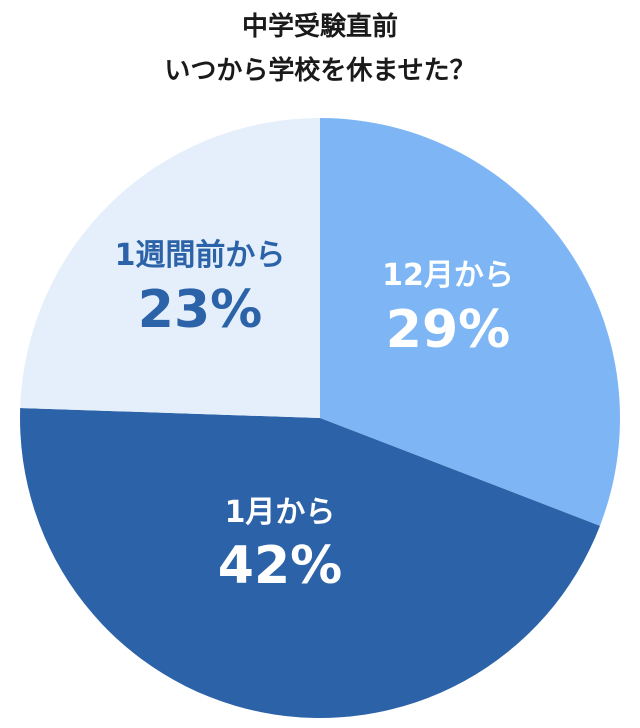 The width and height of the screenshot is (640, 728). What do you see at coordinates (448, 275) in the screenshot?
I see `slice-label: 12月から` at bounding box center [448, 275].